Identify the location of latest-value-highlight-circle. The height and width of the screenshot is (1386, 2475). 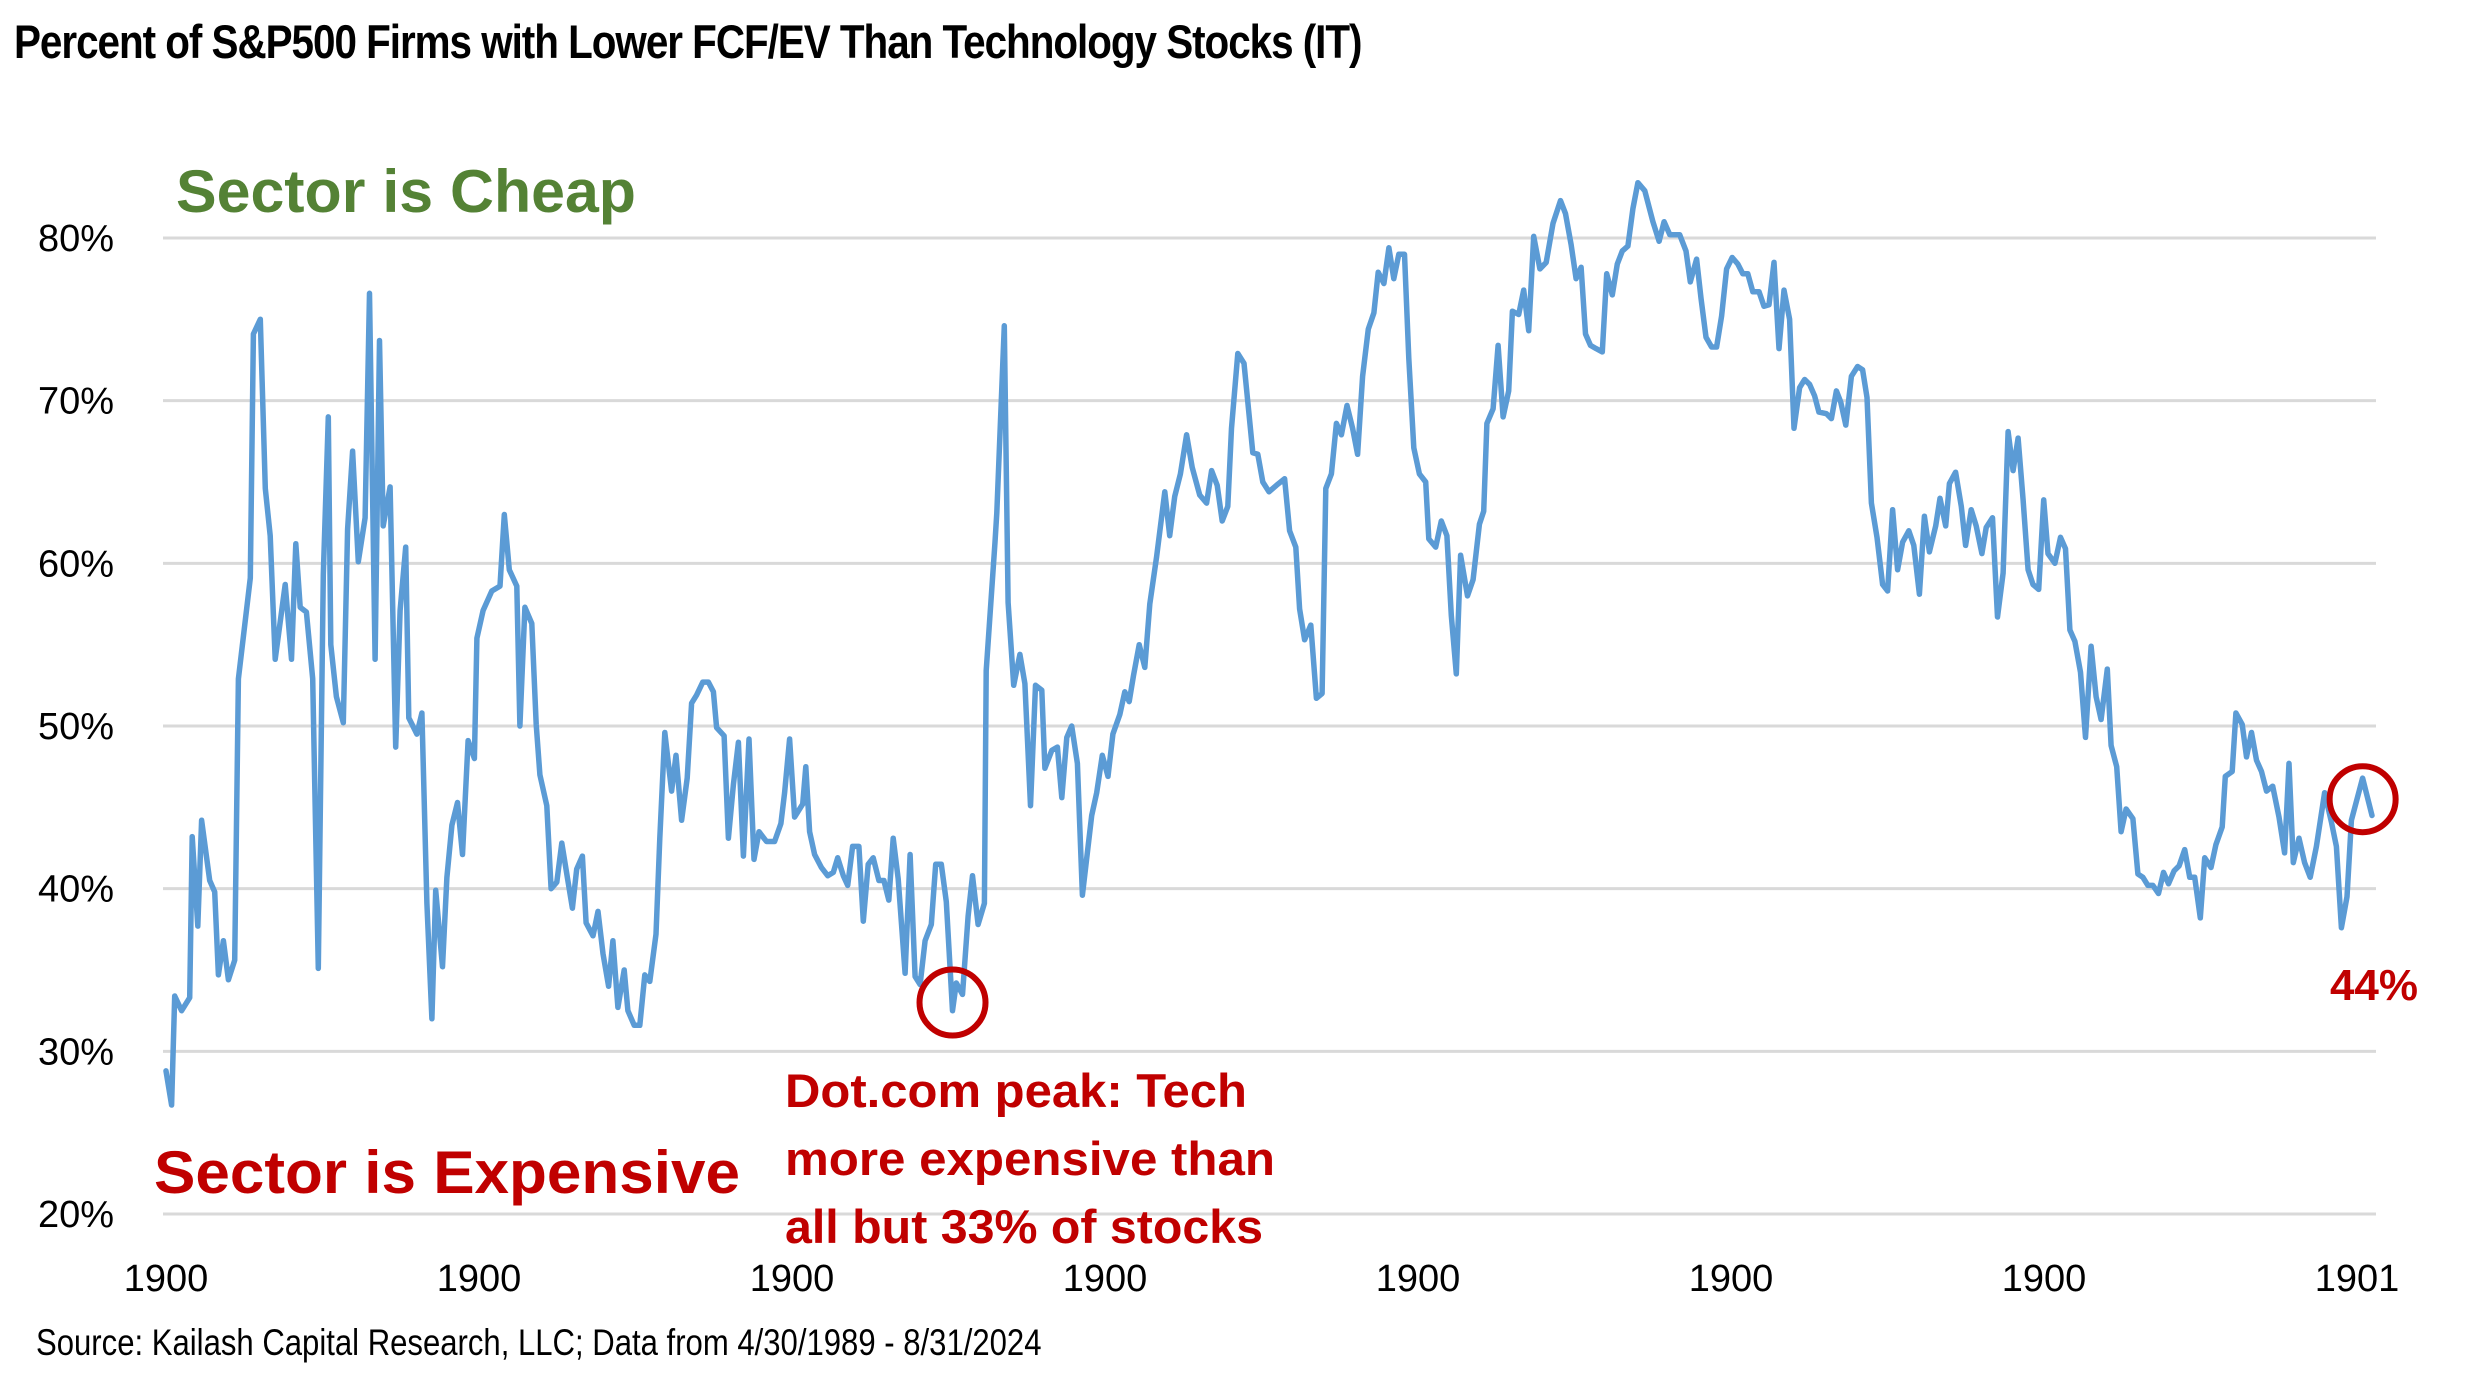
(2362, 799).